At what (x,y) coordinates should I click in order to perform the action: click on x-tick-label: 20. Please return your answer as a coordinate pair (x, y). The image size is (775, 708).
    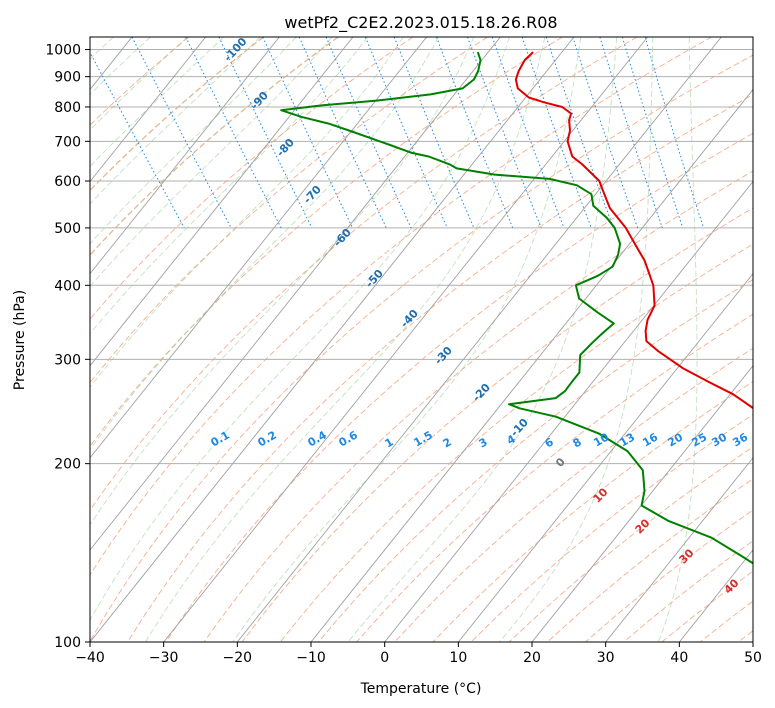
    Looking at the image, I should click on (532, 658).